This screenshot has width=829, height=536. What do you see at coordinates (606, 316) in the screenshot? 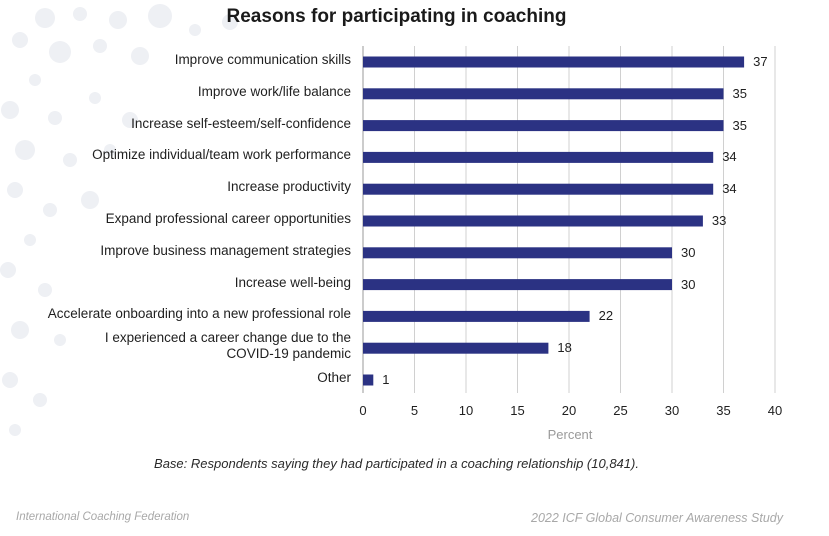
I see `bar-value-label: 22` at bounding box center [606, 316].